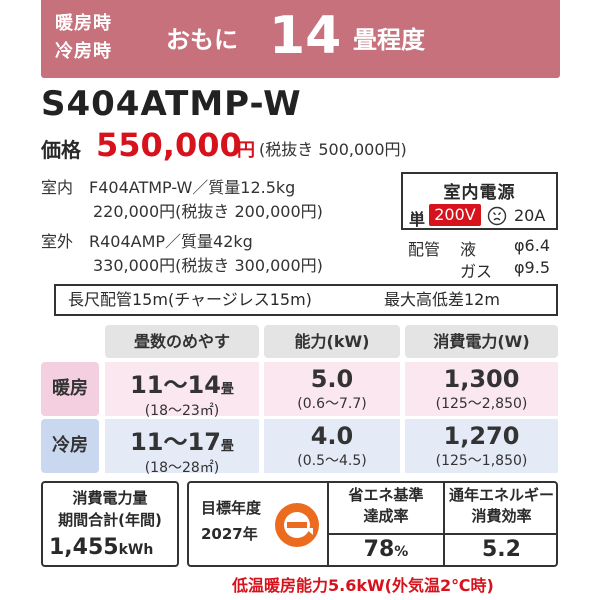 The height and width of the screenshot is (600, 600). I want to click on indoor-unit-price: 220,000円(税抜き 200,000円), so click(208, 211).